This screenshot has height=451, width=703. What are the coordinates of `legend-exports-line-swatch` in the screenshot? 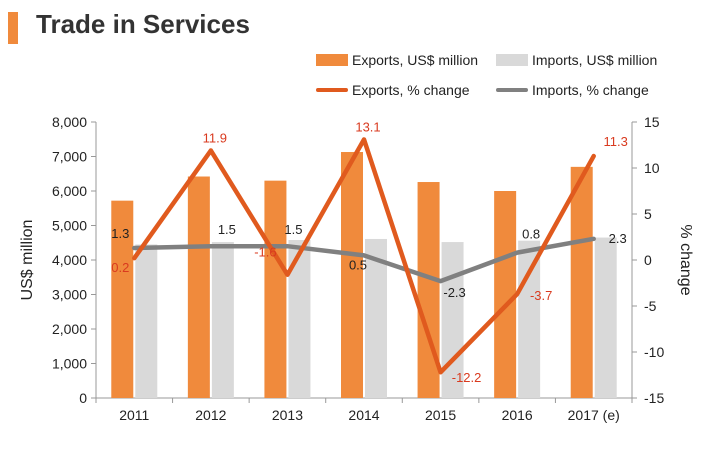 It's located at (332, 90).